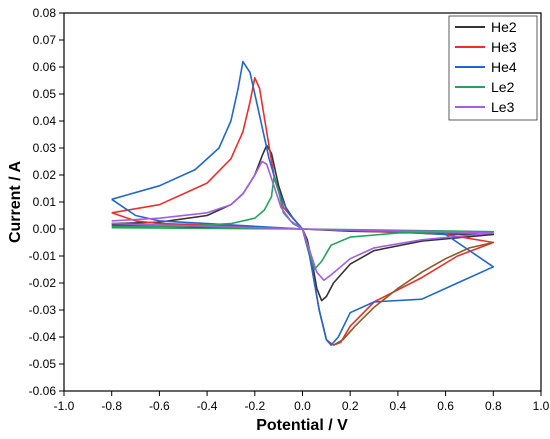 The height and width of the screenshot is (439, 550). Describe the element at coordinates (302, 406) in the screenshot. I see `x-tick-label: 0.0` at that location.